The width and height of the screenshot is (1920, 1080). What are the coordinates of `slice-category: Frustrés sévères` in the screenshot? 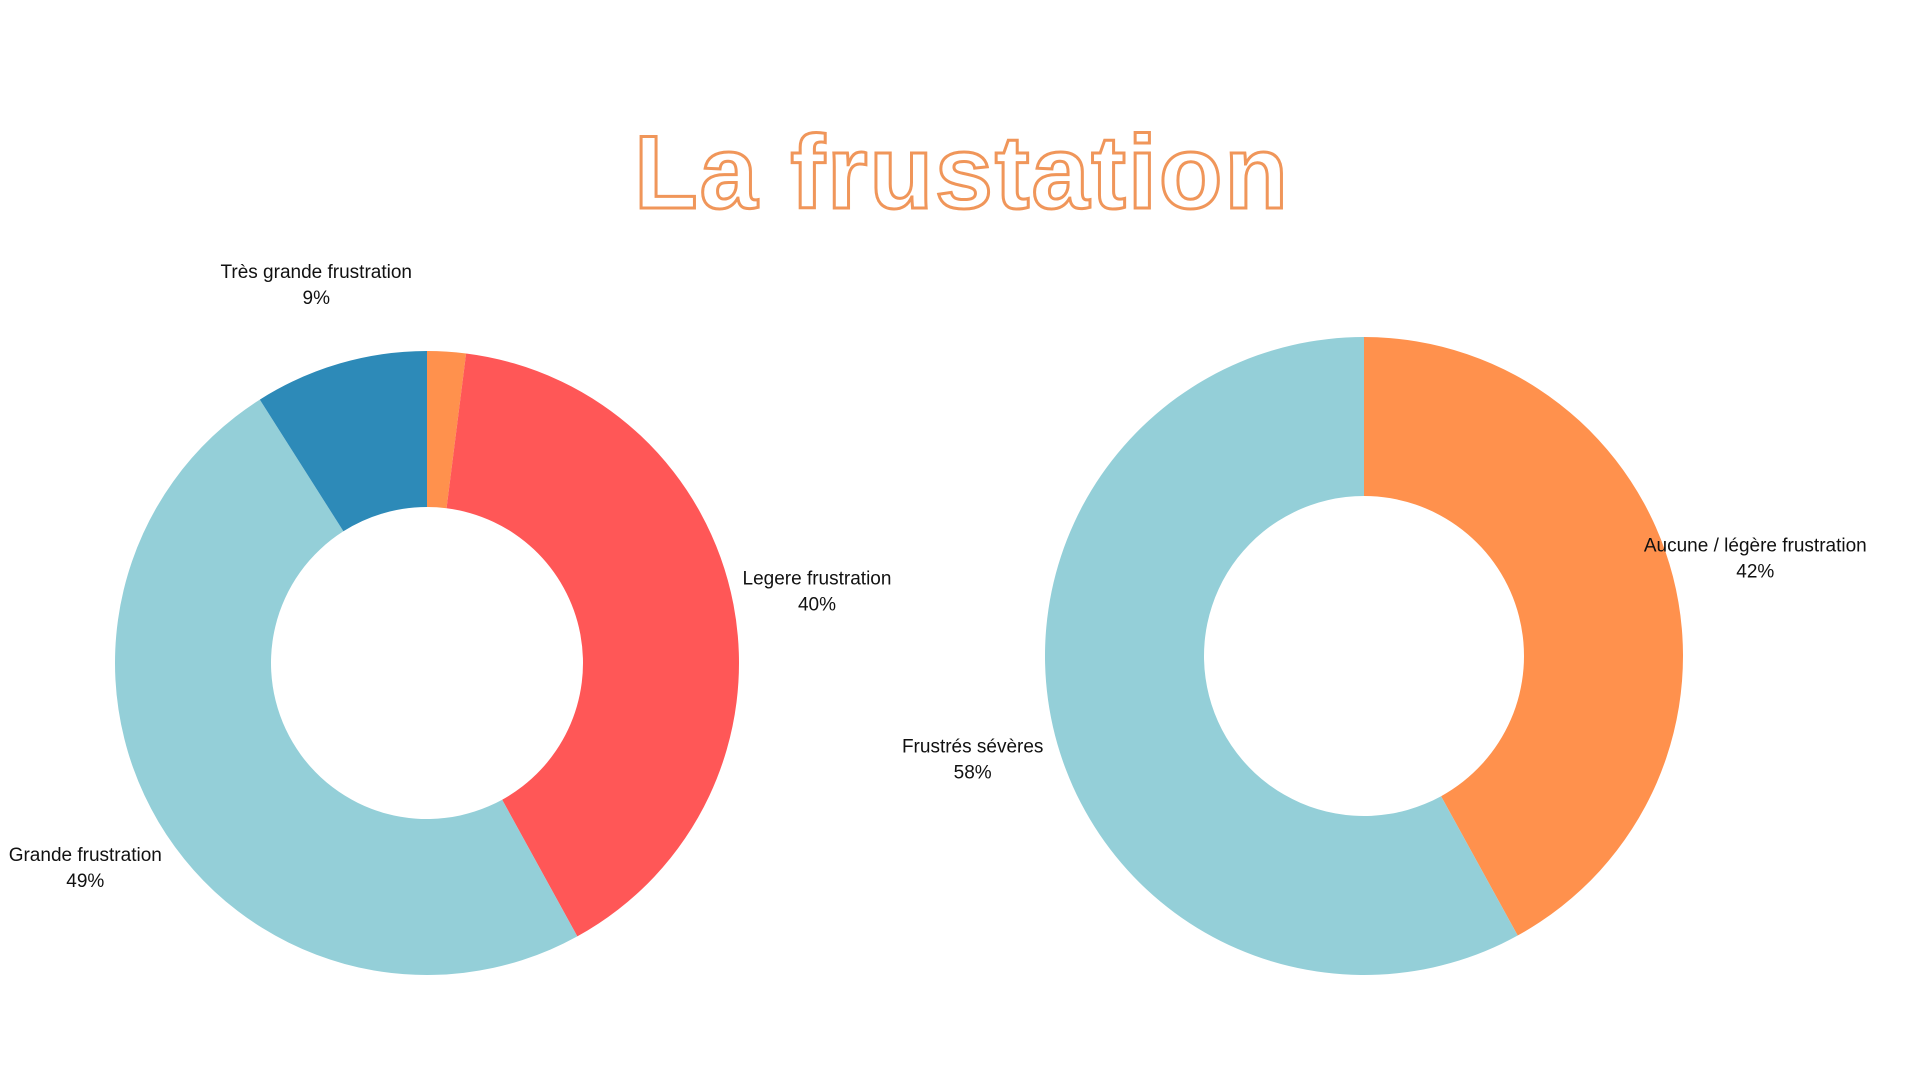 It's located at (972, 746).